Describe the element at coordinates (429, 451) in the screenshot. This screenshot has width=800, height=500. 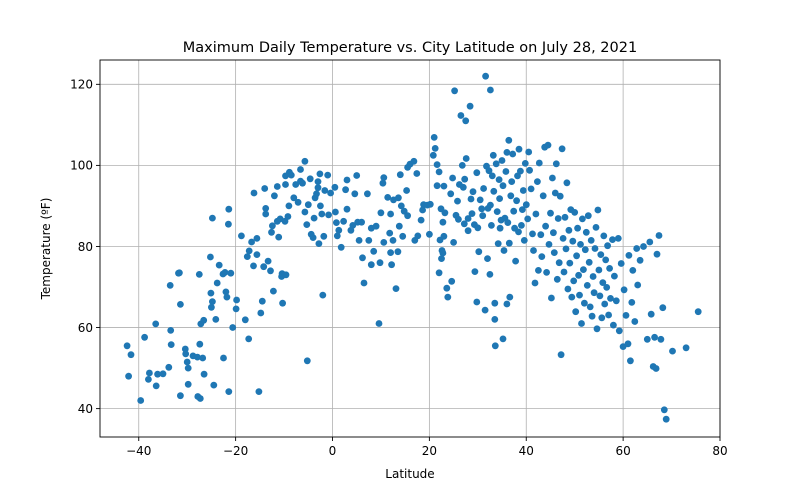
I see `x-tick-label: 20` at that location.